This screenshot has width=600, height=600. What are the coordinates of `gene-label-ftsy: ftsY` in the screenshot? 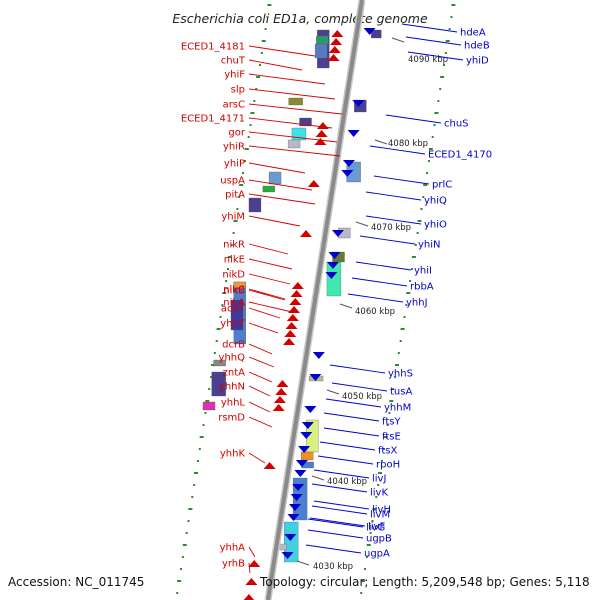 It's located at (391, 422).